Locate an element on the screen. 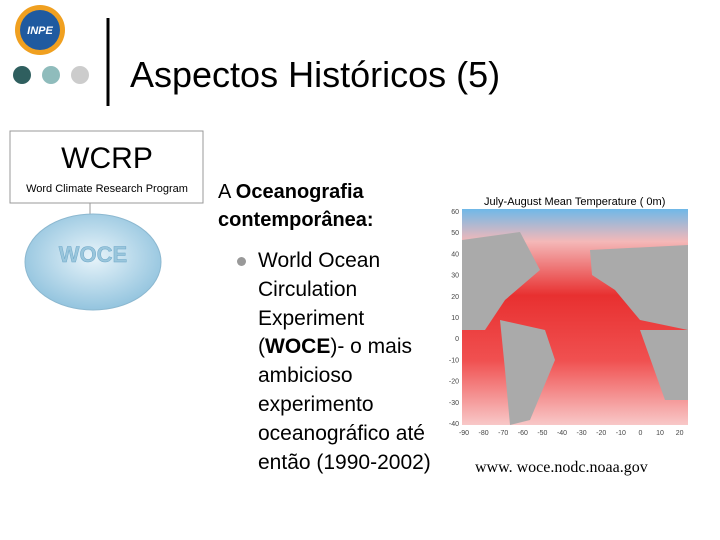  logo-text: INPE is located at coordinates (40, 31).